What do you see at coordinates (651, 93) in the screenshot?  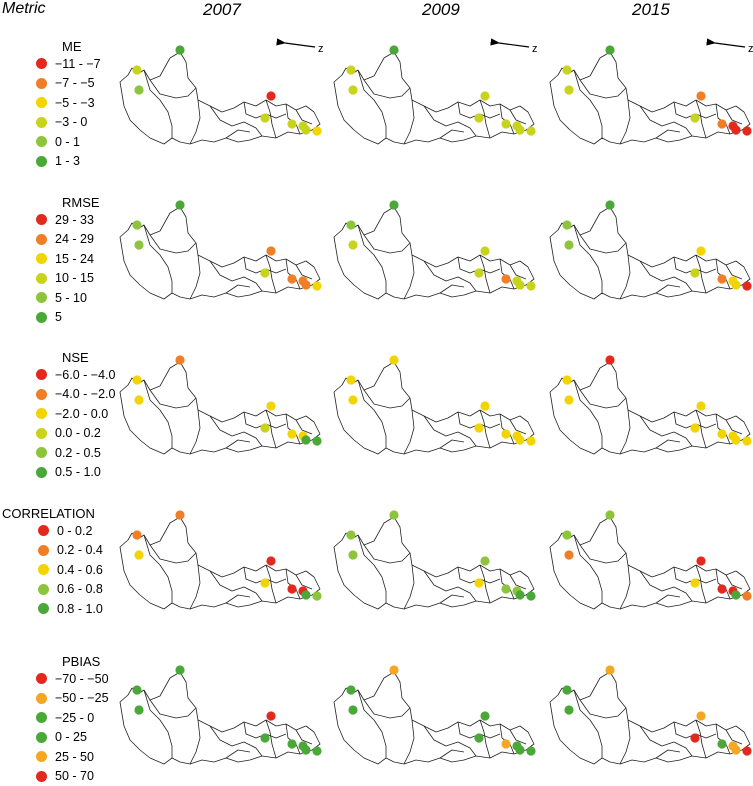 I see `map-panel-me-2015: z` at bounding box center [651, 93].